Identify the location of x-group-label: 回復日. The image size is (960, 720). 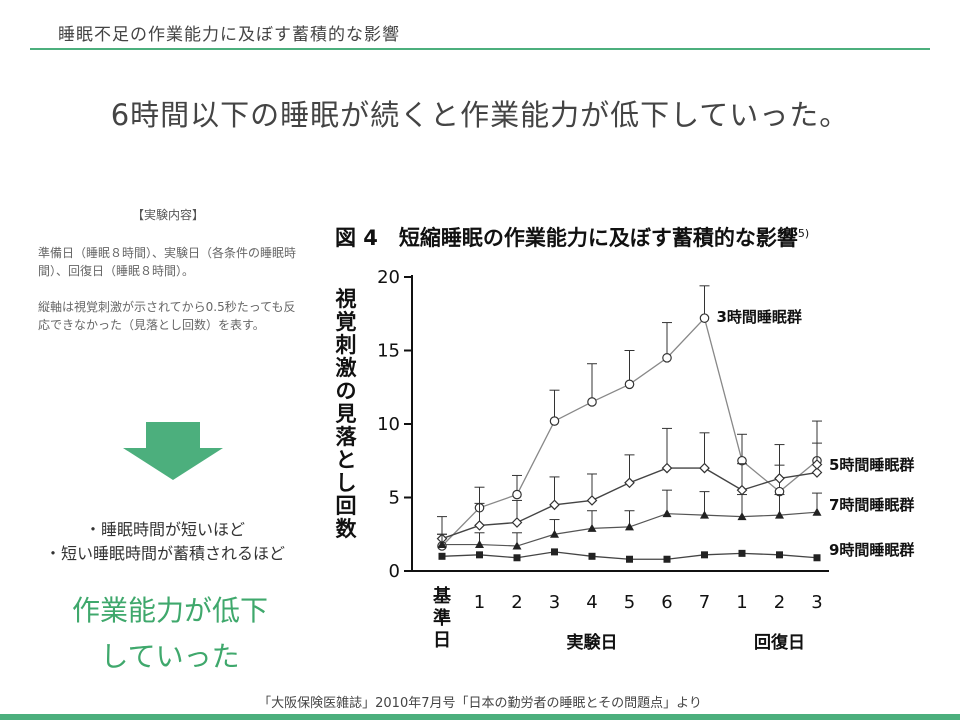
(779, 642).